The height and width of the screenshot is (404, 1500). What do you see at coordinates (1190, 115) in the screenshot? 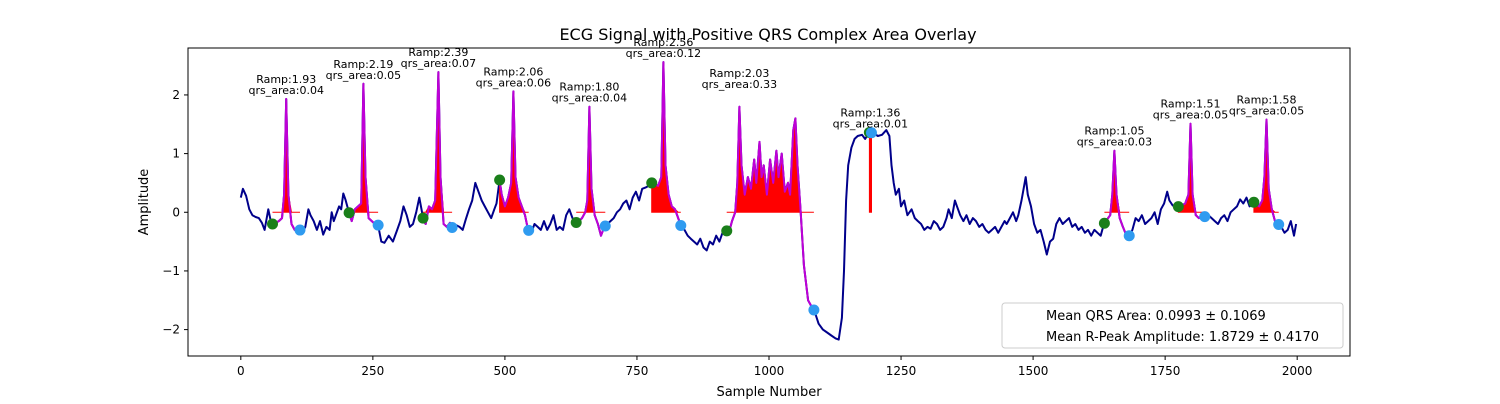
I see `qrs-area-label-10: qrs_area:0.05` at bounding box center [1190, 115].